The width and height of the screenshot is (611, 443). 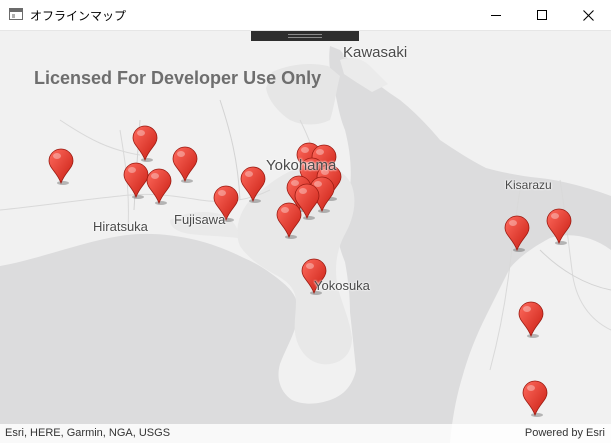 What do you see at coordinates (200, 219) in the screenshot?
I see `place-label-fujisawa: Fujisawa` at bounding box center [200, 219].